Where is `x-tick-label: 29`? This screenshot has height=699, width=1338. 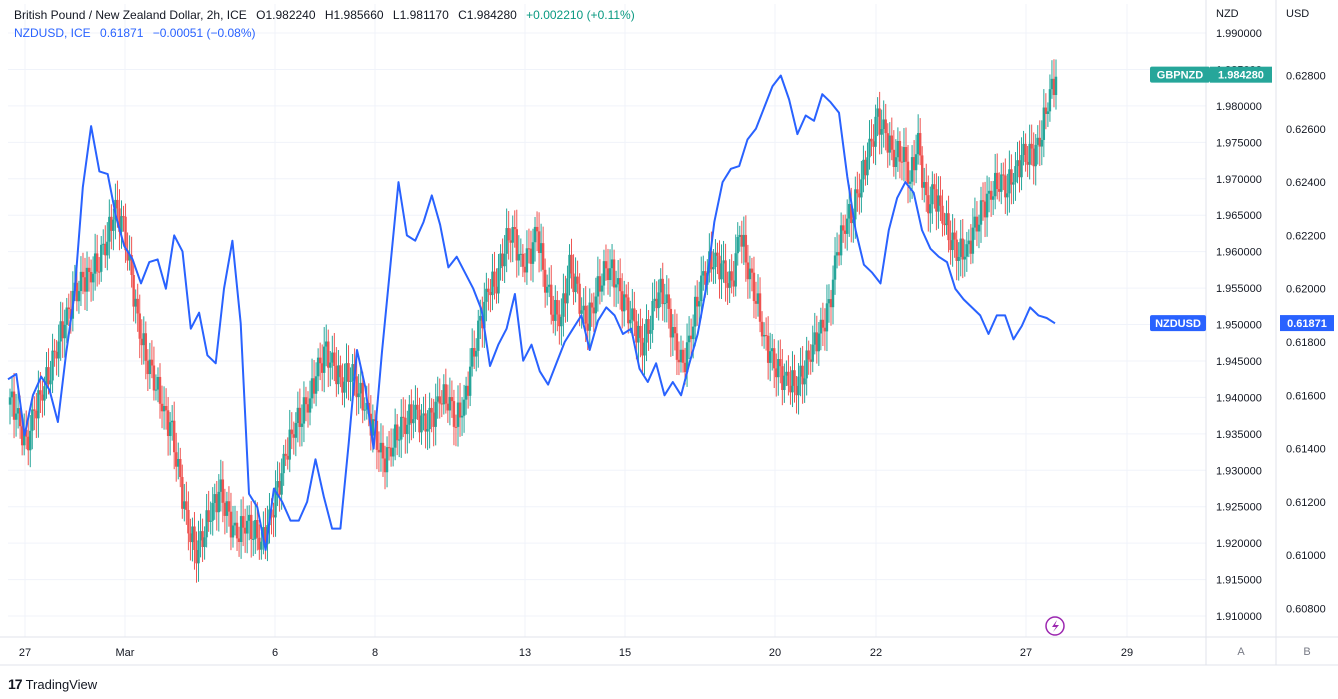
x-tick-label: 29 is located at coordinates (1127, 653).